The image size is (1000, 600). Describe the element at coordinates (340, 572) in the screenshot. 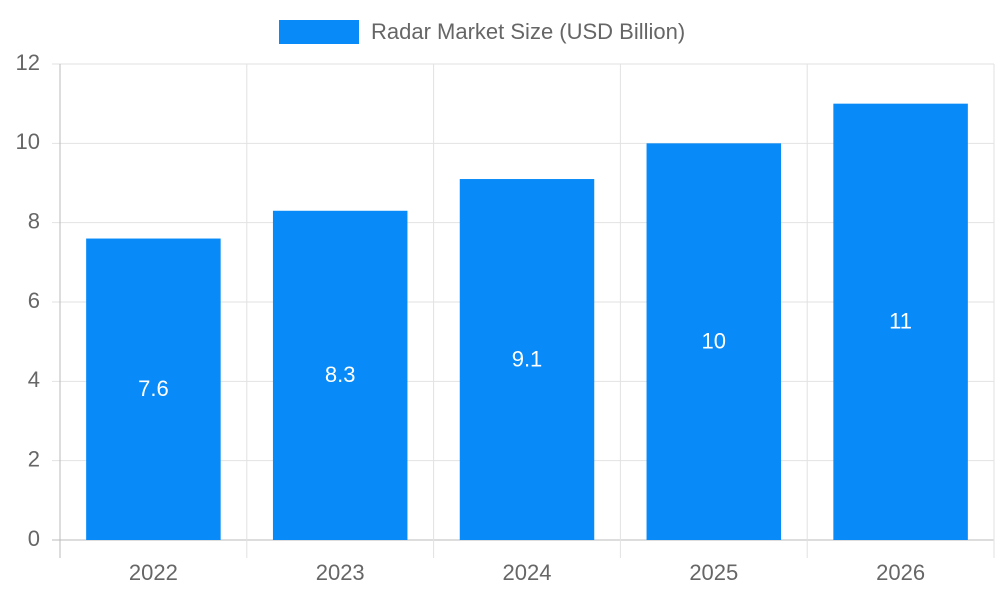

I see `x-tick-label: 2023` at that location.